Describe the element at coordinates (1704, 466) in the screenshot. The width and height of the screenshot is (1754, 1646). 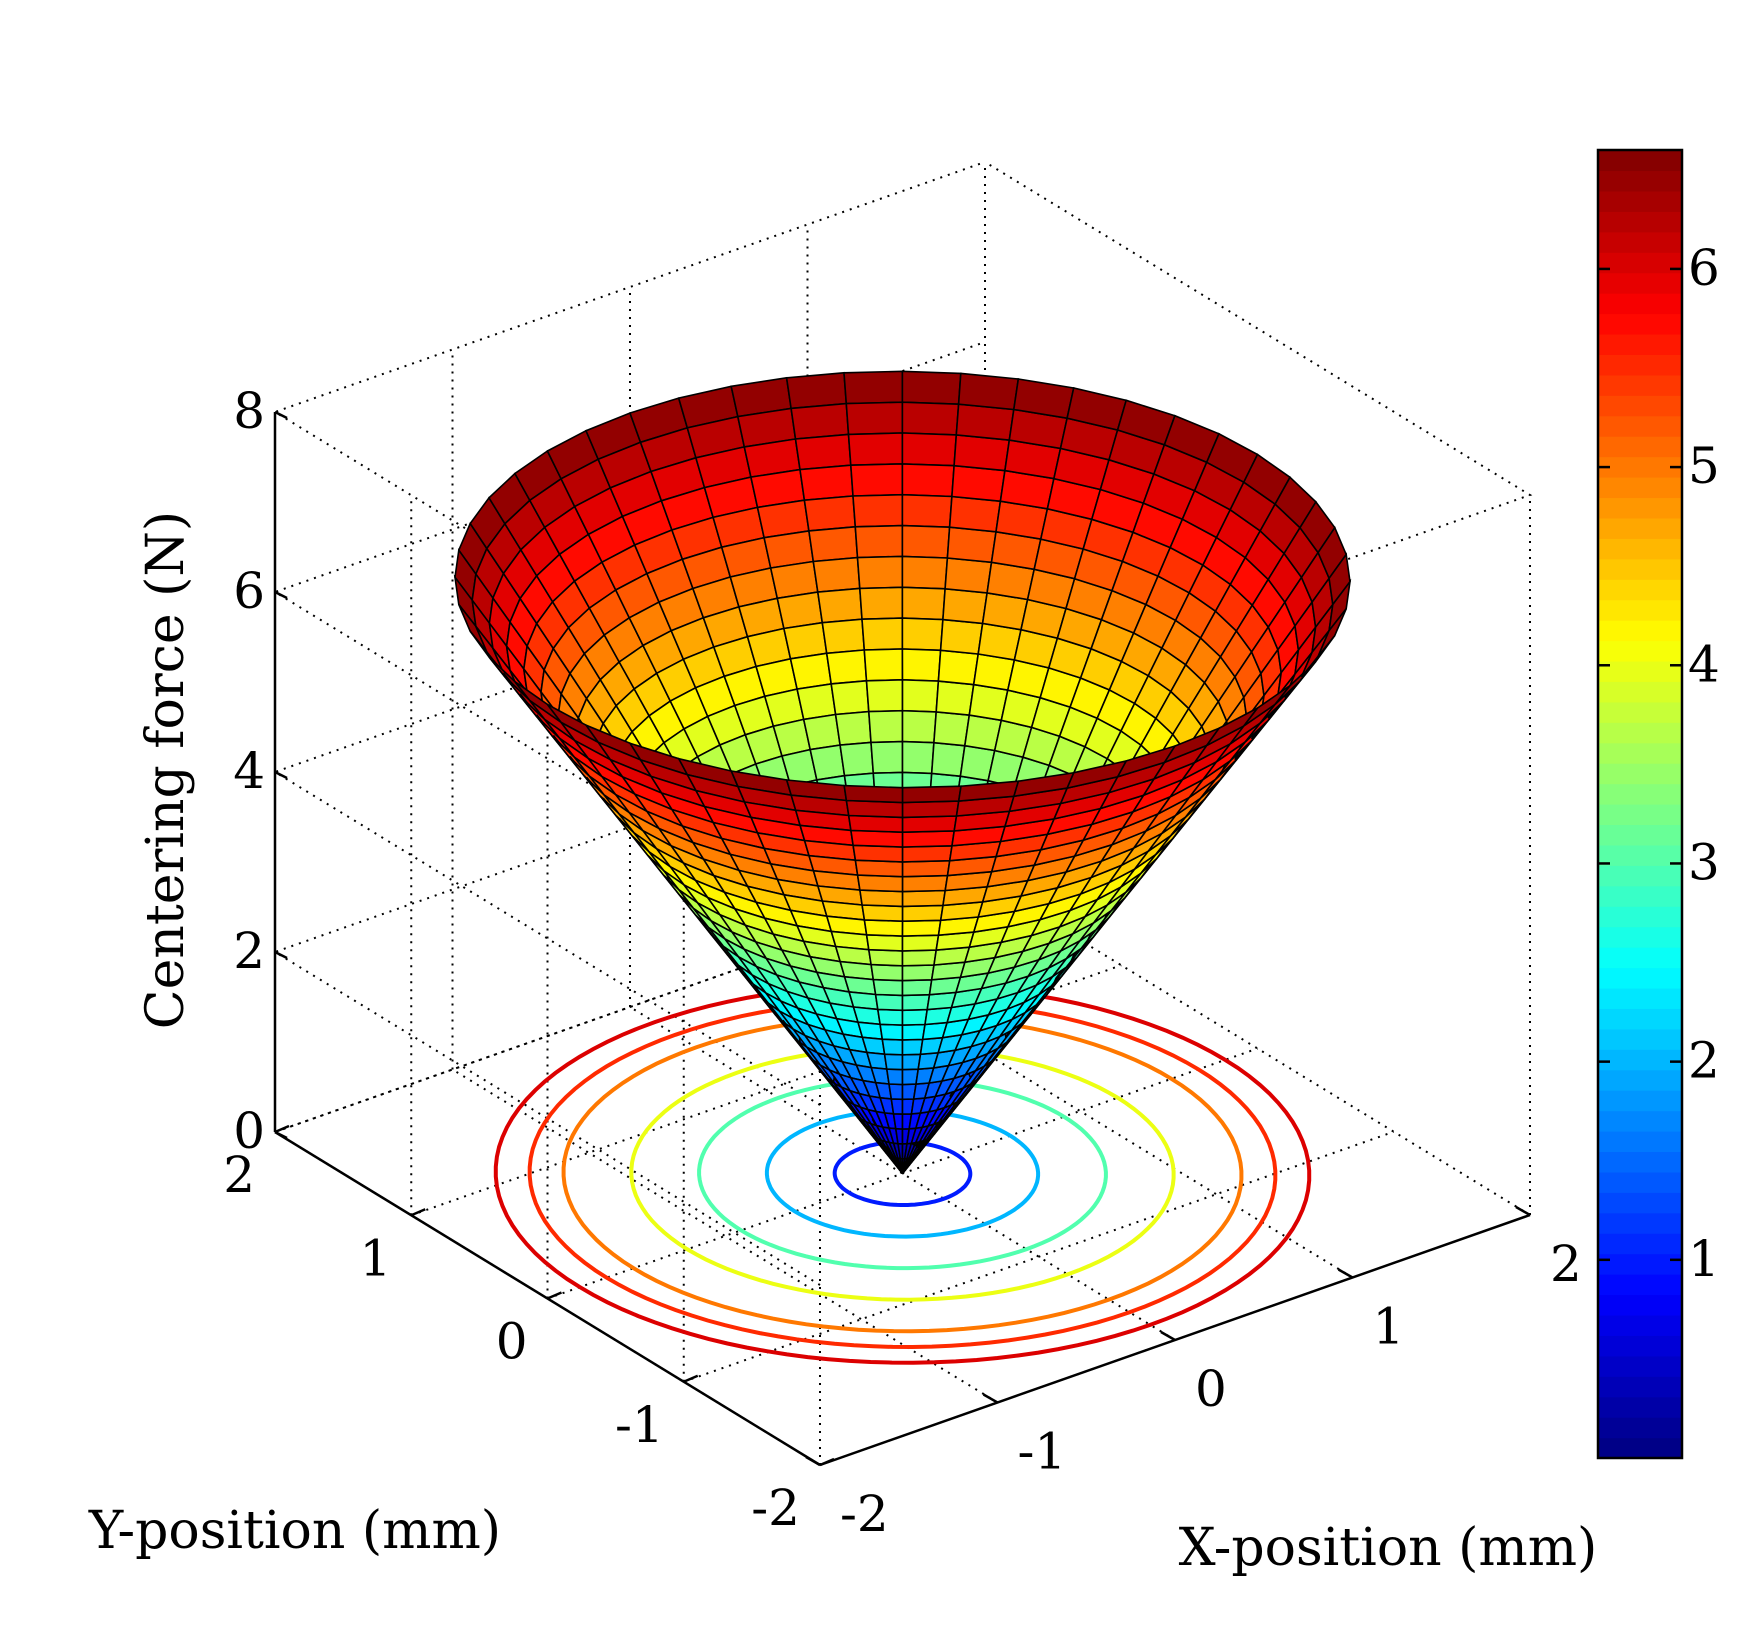
I see `colorbar-tick-label: 5` at that location.